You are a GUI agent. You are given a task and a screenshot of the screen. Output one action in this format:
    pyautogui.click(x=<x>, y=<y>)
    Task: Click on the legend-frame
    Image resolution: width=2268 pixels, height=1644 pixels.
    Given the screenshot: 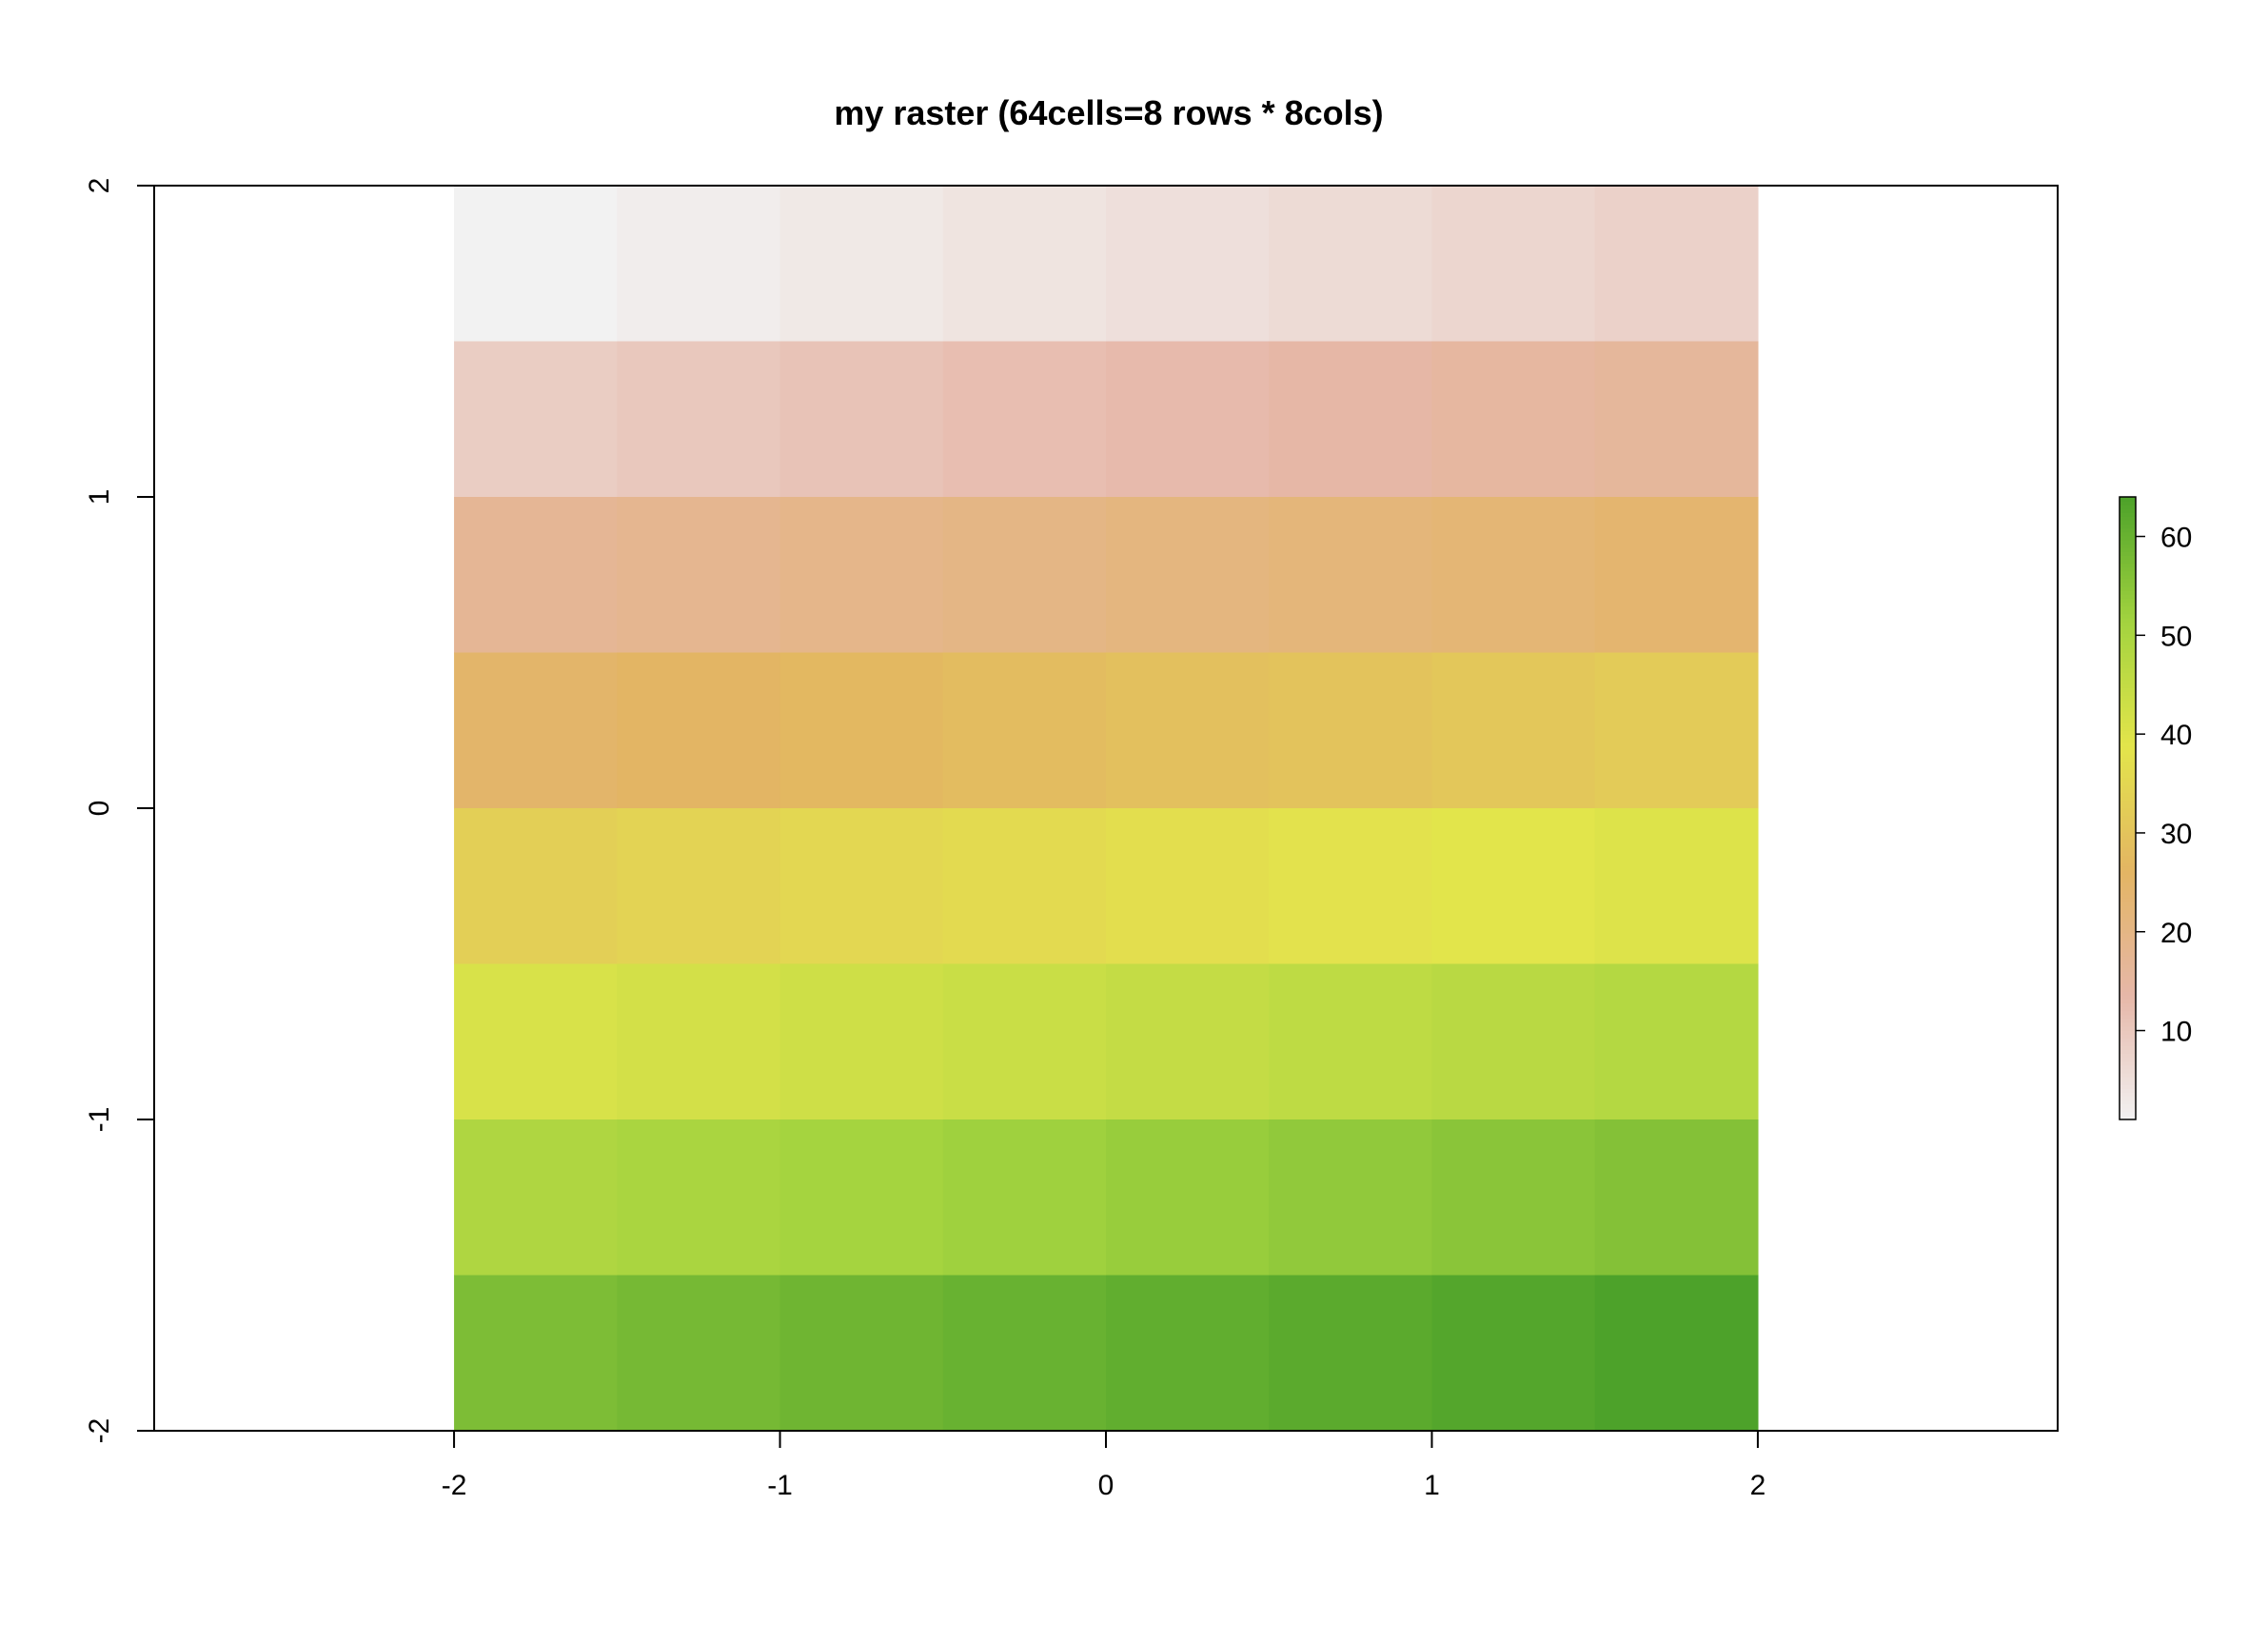 What is the action you would take?
    pyautogui.click(x=2128, y=808)
    